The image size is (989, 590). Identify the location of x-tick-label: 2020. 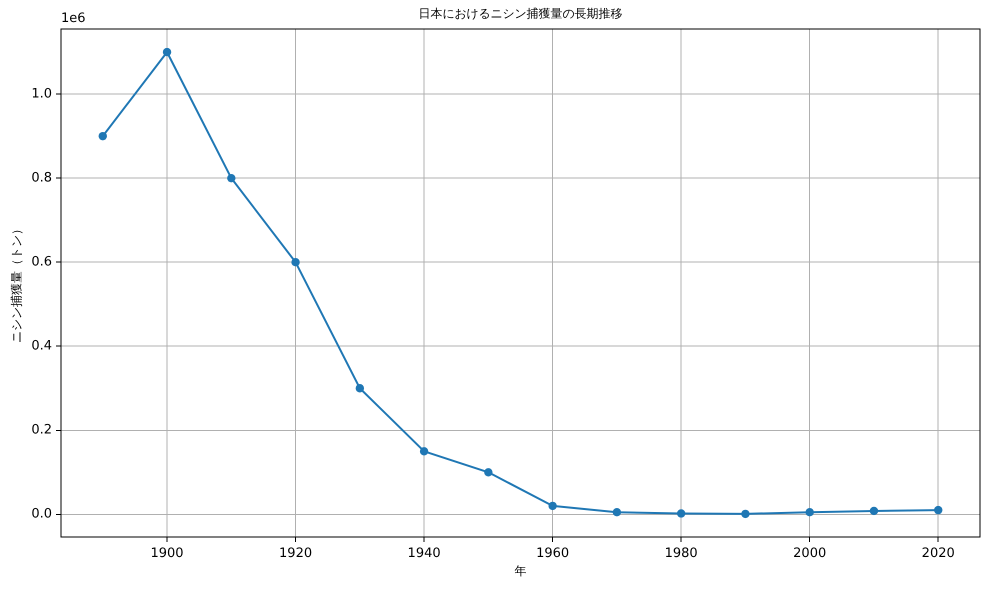
(938, 554).